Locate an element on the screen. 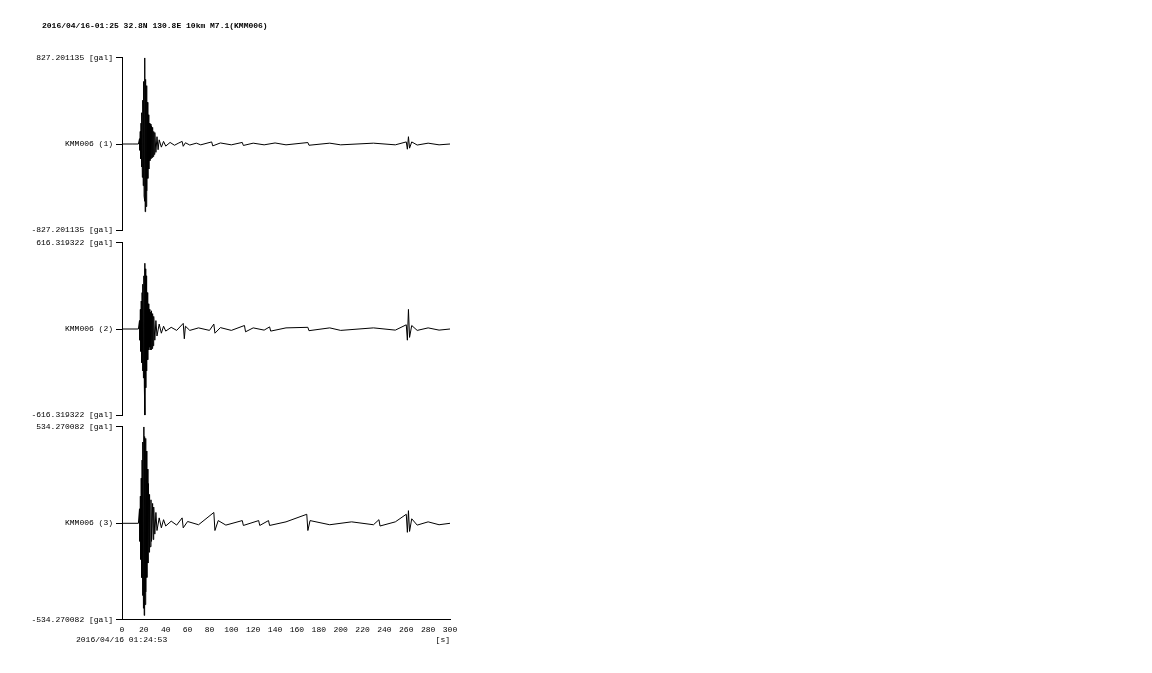 The width and height of the screenshot is (1152, 673). x-tick-label: 140 is located at coordinates (275, 629).